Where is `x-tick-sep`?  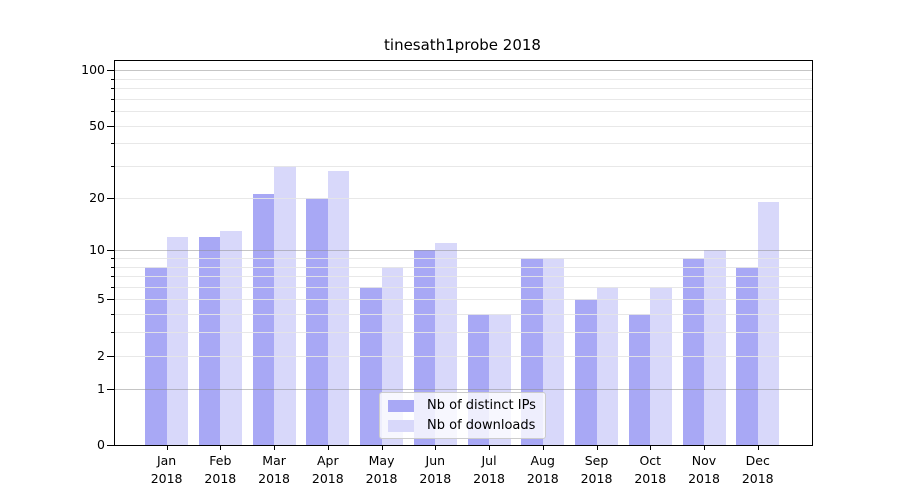 x-tick-sep is located at coordinates (597, 447).